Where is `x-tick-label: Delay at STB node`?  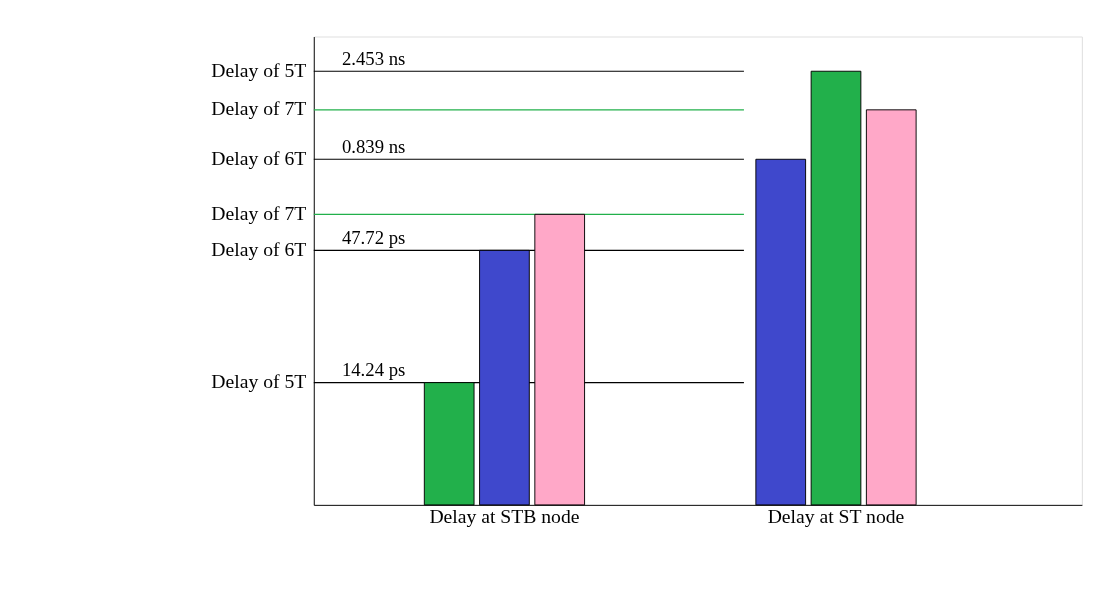 x-tick-label: Delay at STB node is located at coordinates (504, 516).